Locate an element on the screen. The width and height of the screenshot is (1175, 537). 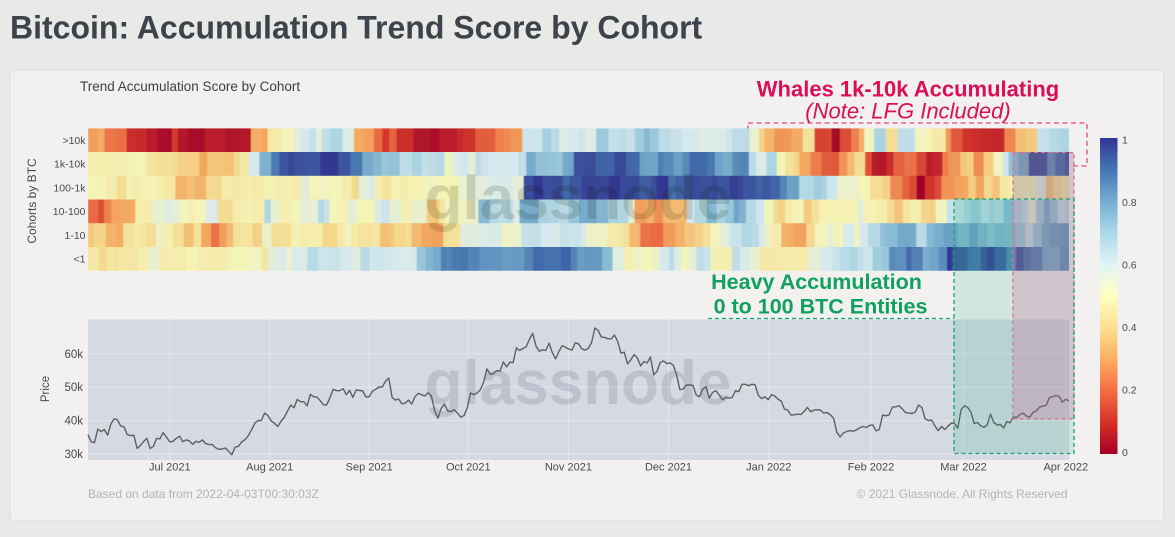
svg-text:Trend Accumulation Score by Co: Trend Accumulation Score by Cohort is located at coordinates (190, 86).